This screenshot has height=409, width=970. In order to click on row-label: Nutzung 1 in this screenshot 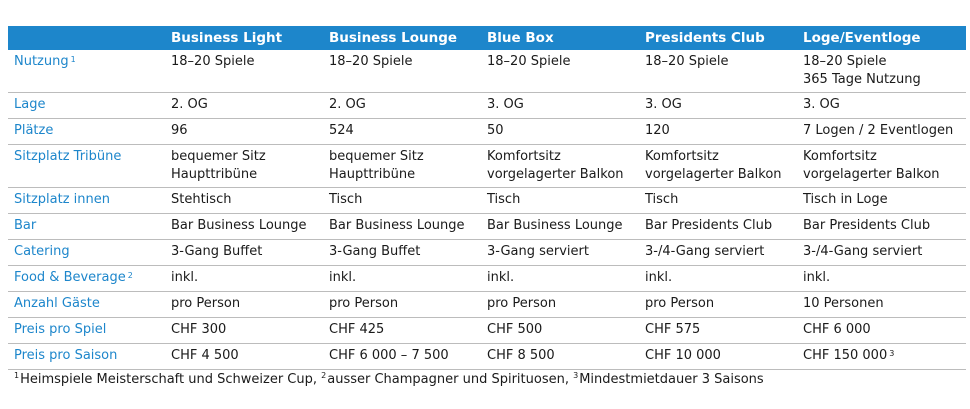, I will do `click(86, 71)`.